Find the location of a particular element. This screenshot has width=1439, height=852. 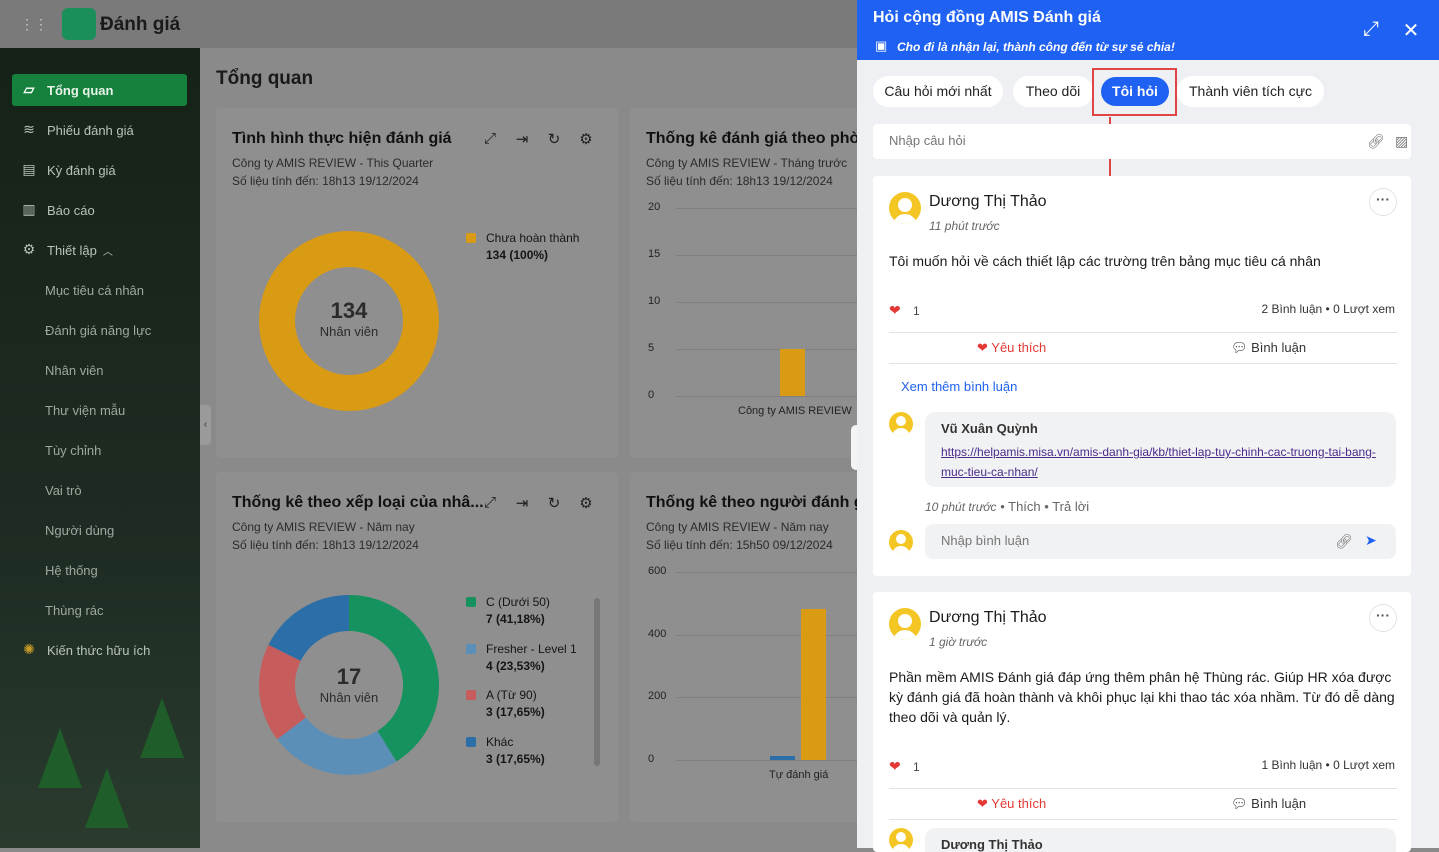

legend-scrollbar is located at coordinates (597, 682).